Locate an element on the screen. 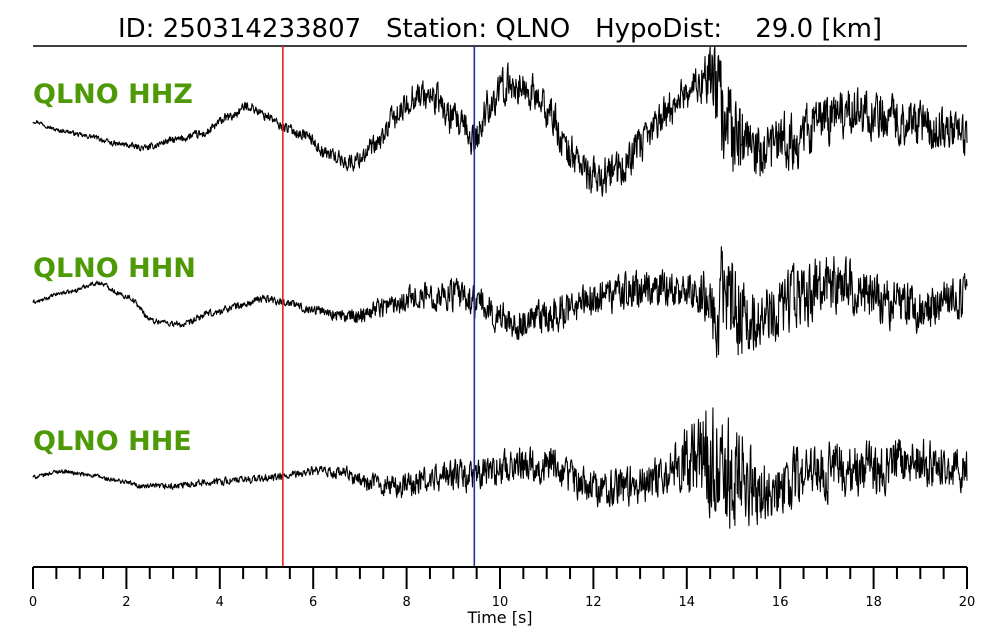 The width and height of the screenshot is (1000, 640). x-tick-label: 6 is located at coordinates (313, 602).